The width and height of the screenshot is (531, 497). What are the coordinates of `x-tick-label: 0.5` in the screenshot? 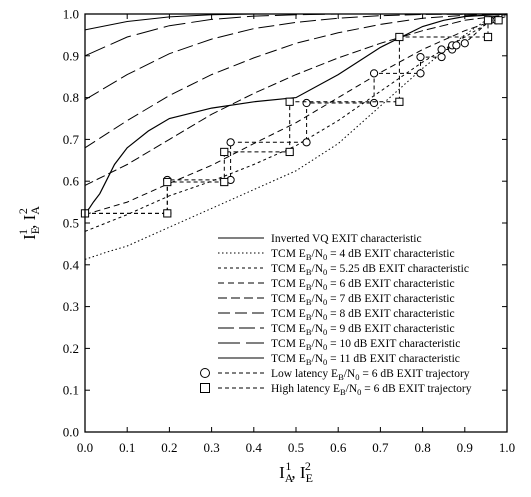 It's located at (296, 447).